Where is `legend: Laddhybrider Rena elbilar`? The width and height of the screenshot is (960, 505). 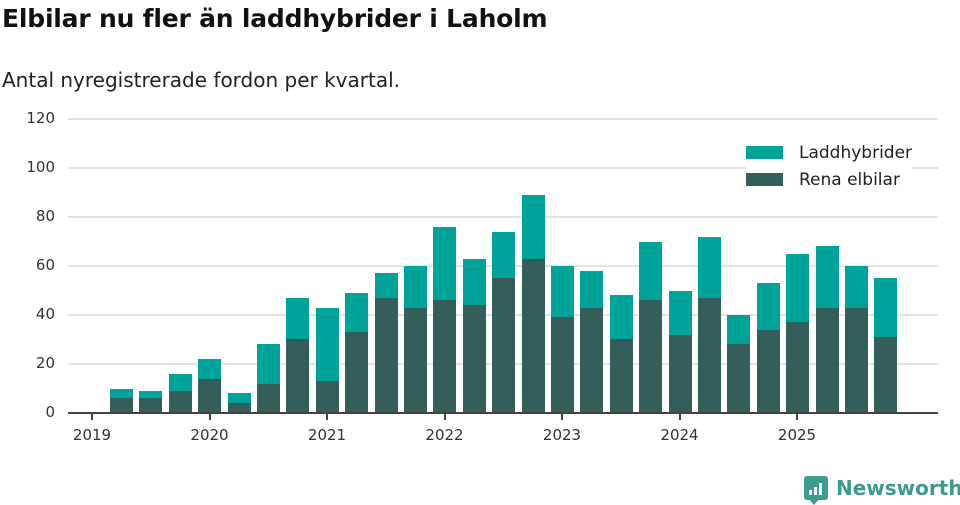 legend: Laddhybrider Rena elbilar is located at coordinates (829, 166).